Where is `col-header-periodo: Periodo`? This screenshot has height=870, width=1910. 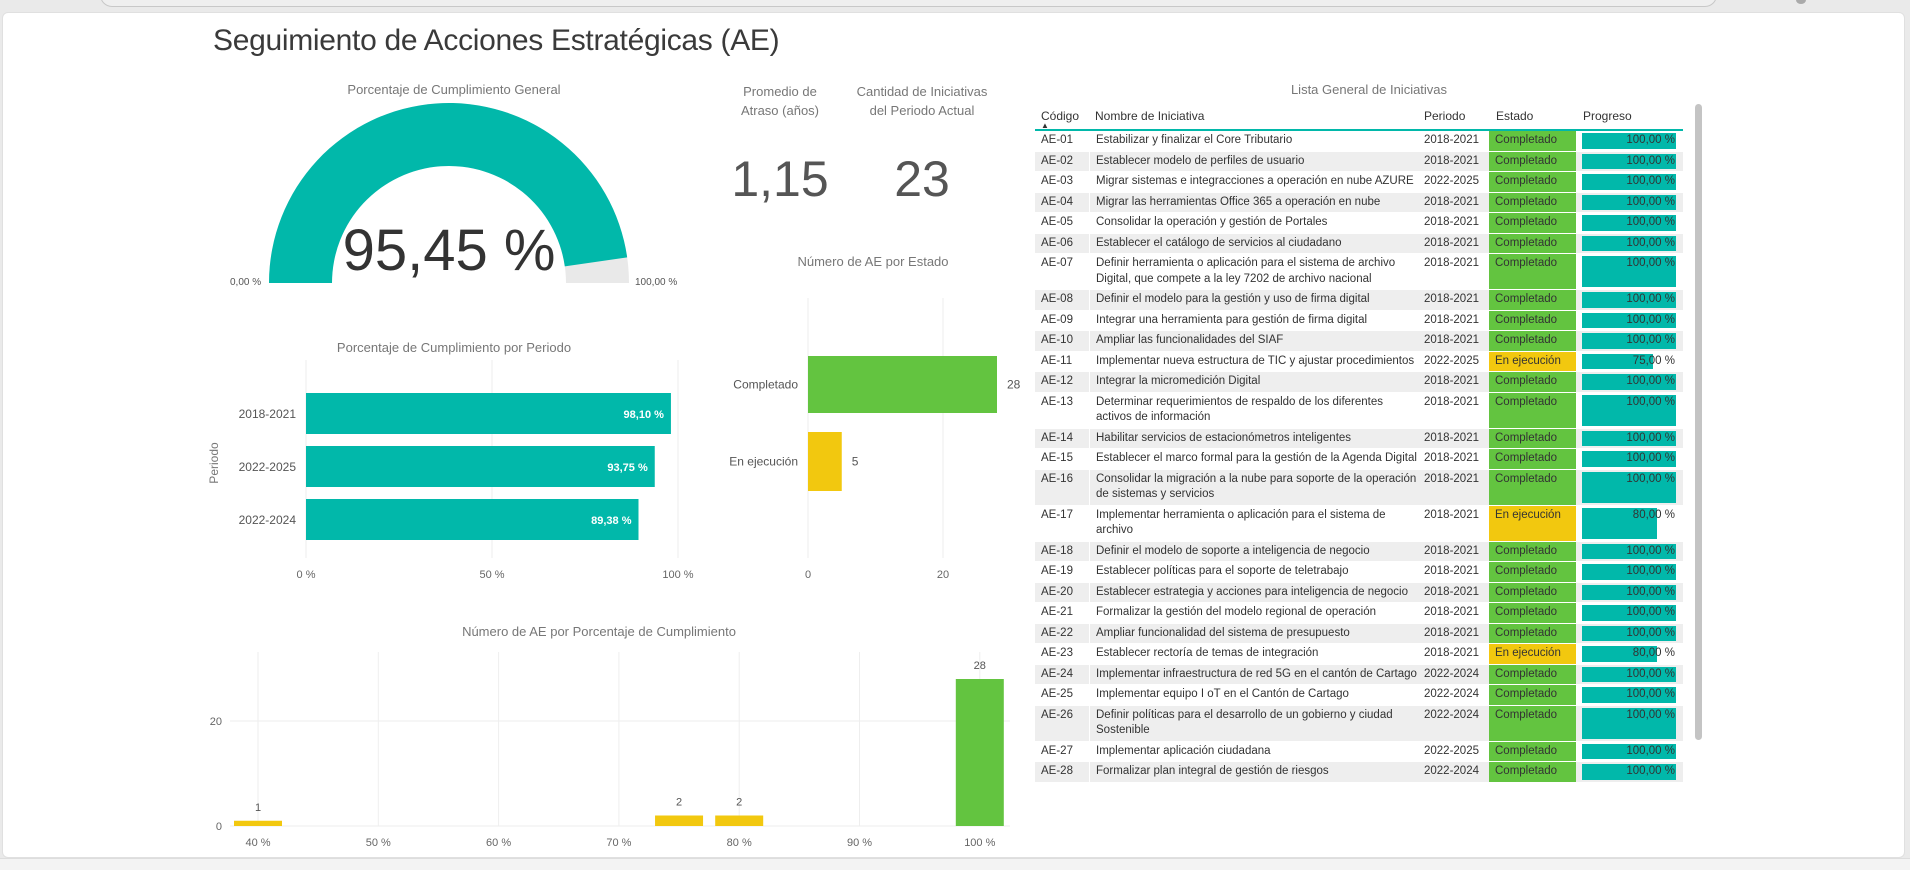 col-header-periodo: Periodo is located at coordinates (1445, 116).